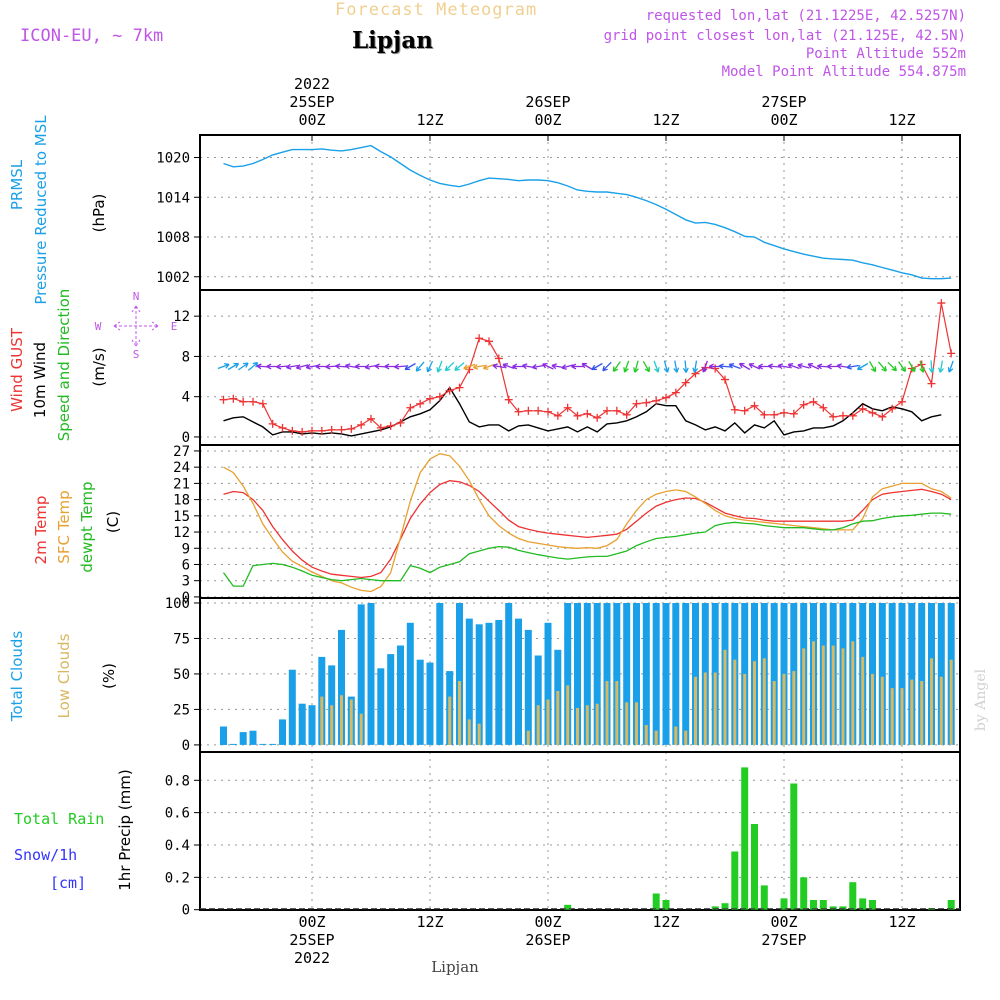 This screenshot has width=1000, height=1000. Describe the element at coordinates (311, 940) in the screenshot. I see `time-axis-label-line: 25SEP` at that location.